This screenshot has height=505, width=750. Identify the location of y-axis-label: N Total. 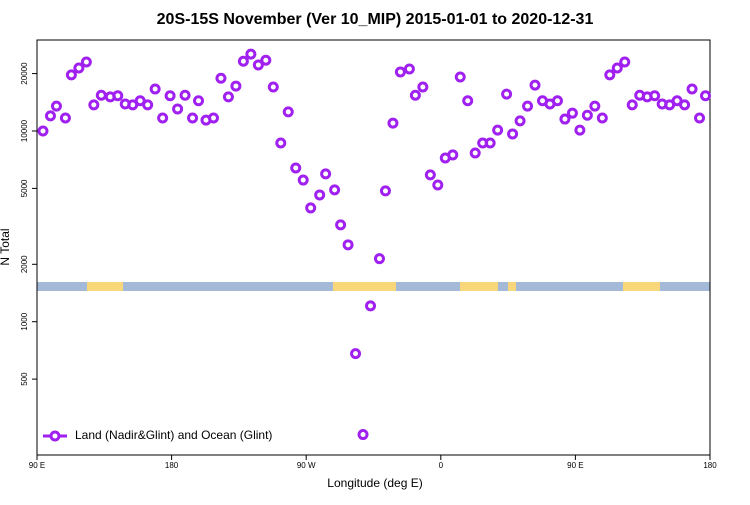
(6, 246).